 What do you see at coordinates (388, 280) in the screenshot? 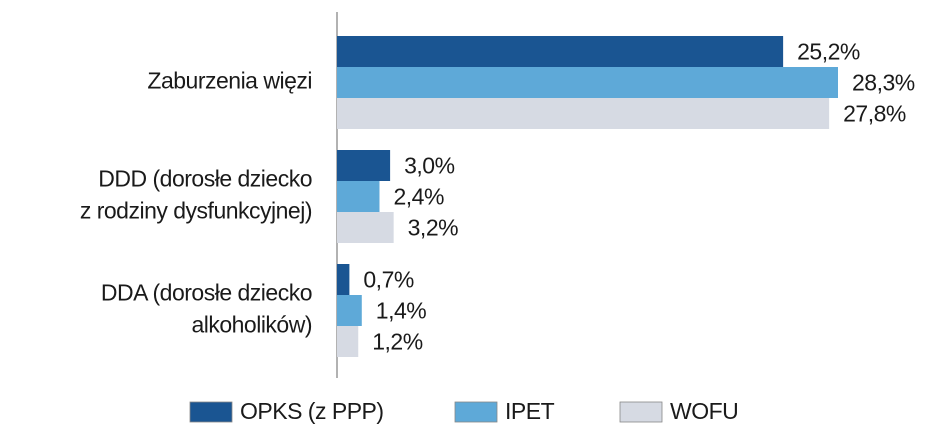
I see `value-label: 0,7%` at bounding box center [388, 280].